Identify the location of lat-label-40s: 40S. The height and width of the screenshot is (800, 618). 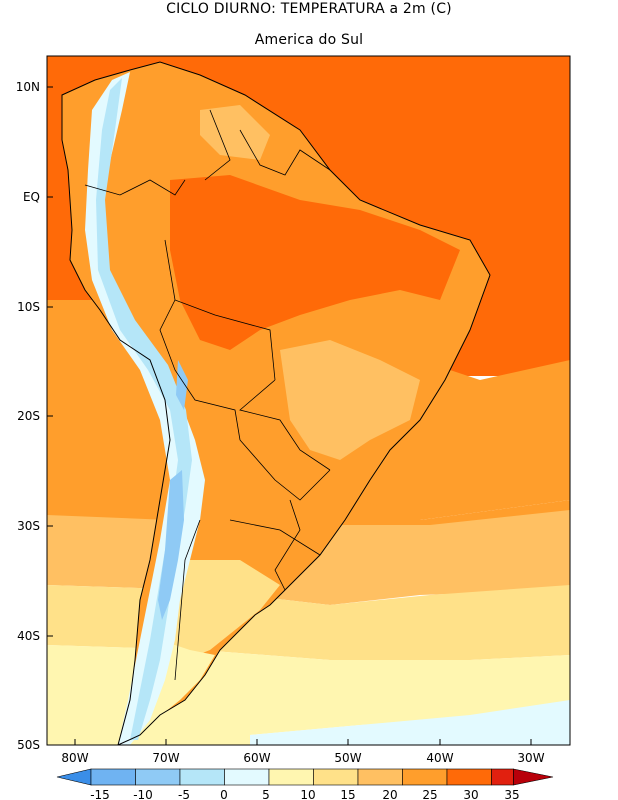
(28, 636).